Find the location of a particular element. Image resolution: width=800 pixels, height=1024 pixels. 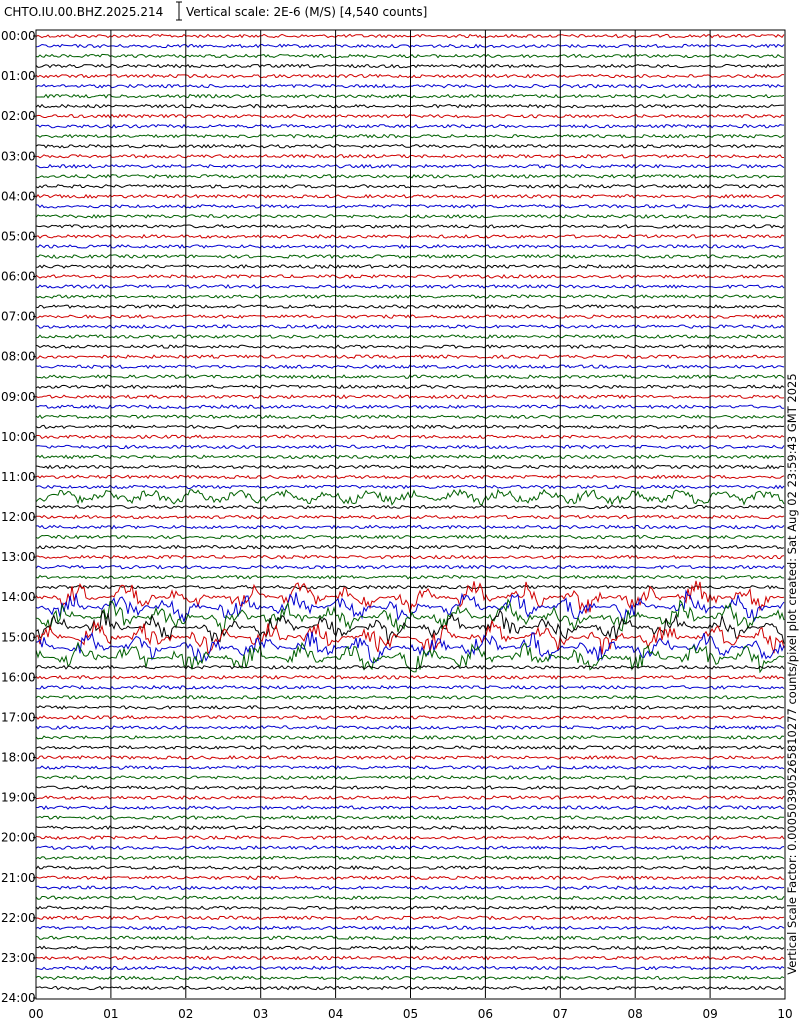

x-tick-label: 05 is located at coordinates (410, 1014).